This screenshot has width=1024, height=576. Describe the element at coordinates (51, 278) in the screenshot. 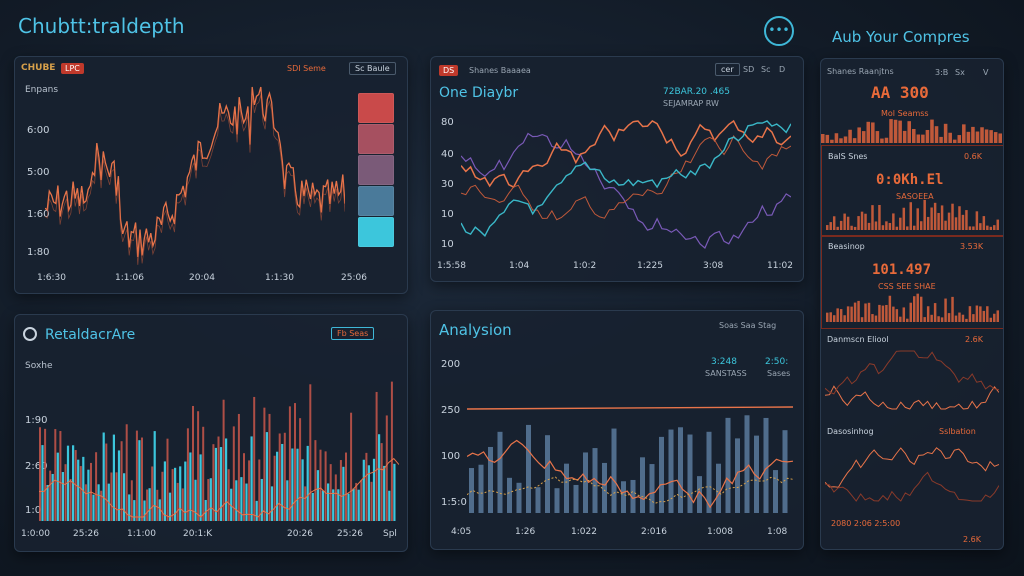

I see `x-tick: 1:6:30` at that location.